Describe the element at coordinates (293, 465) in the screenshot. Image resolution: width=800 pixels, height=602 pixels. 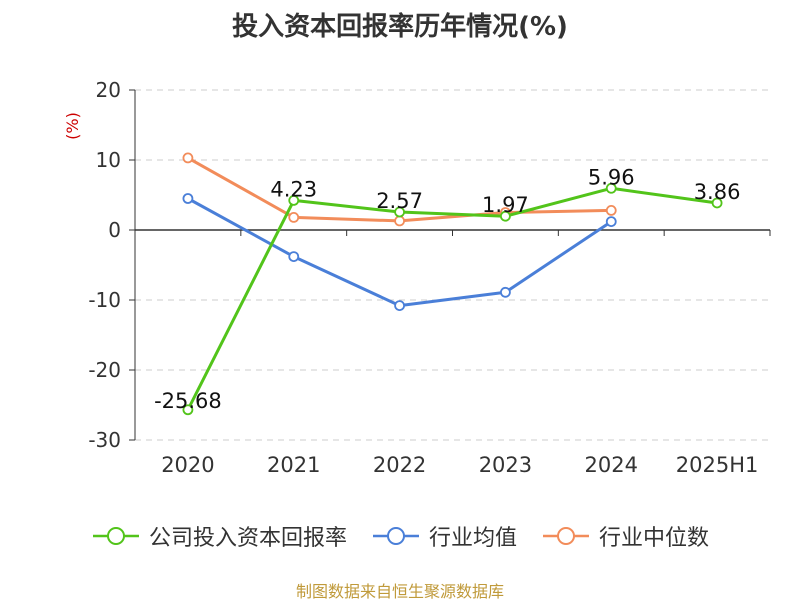
I see `x-tick-label: 2021` at that location.